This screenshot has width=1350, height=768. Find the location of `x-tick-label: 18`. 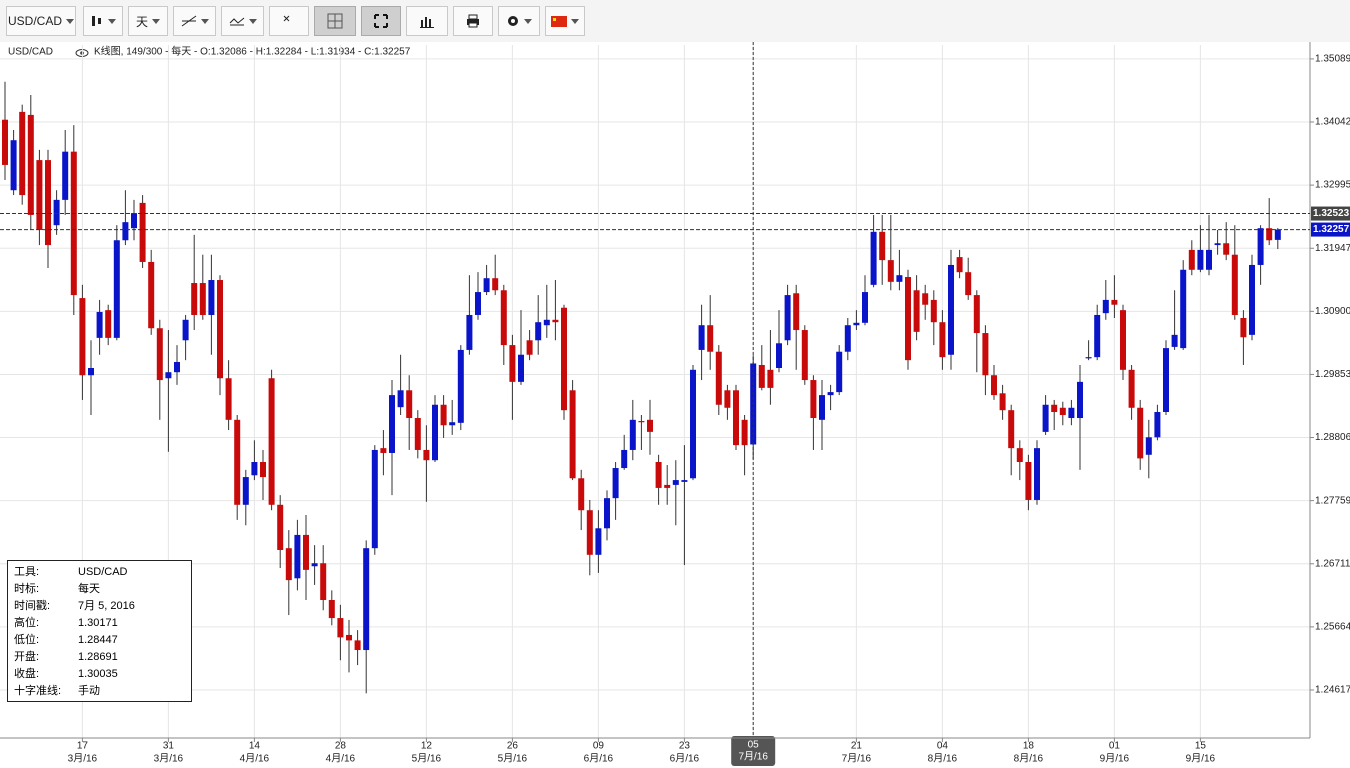

x-tick-label: 18 is located at coordinates (1029, 746).